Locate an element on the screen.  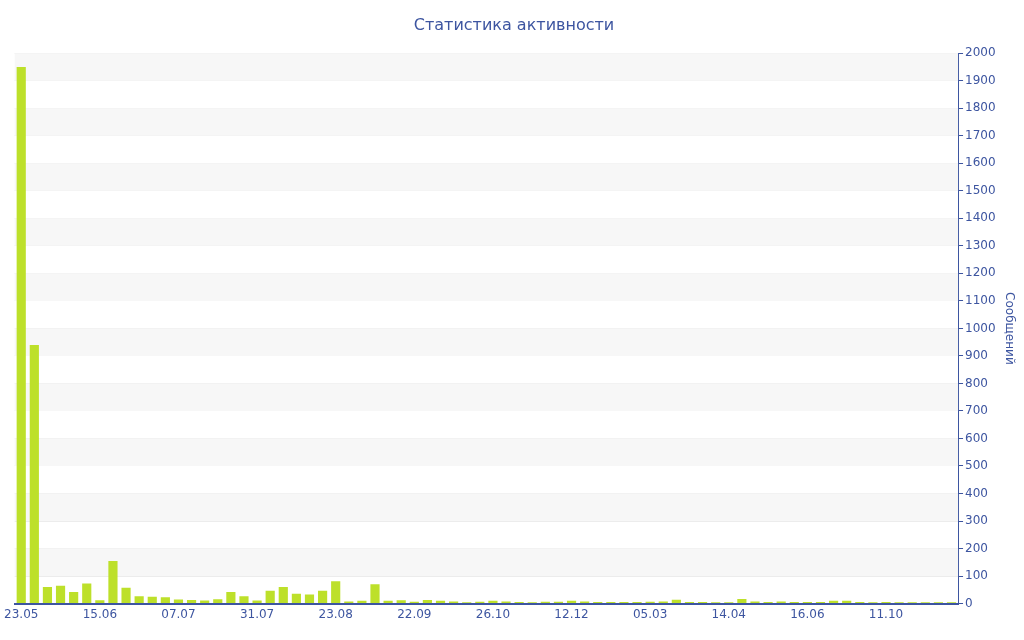
y-tick-label: 1500 is located at coordinates (980, 189).